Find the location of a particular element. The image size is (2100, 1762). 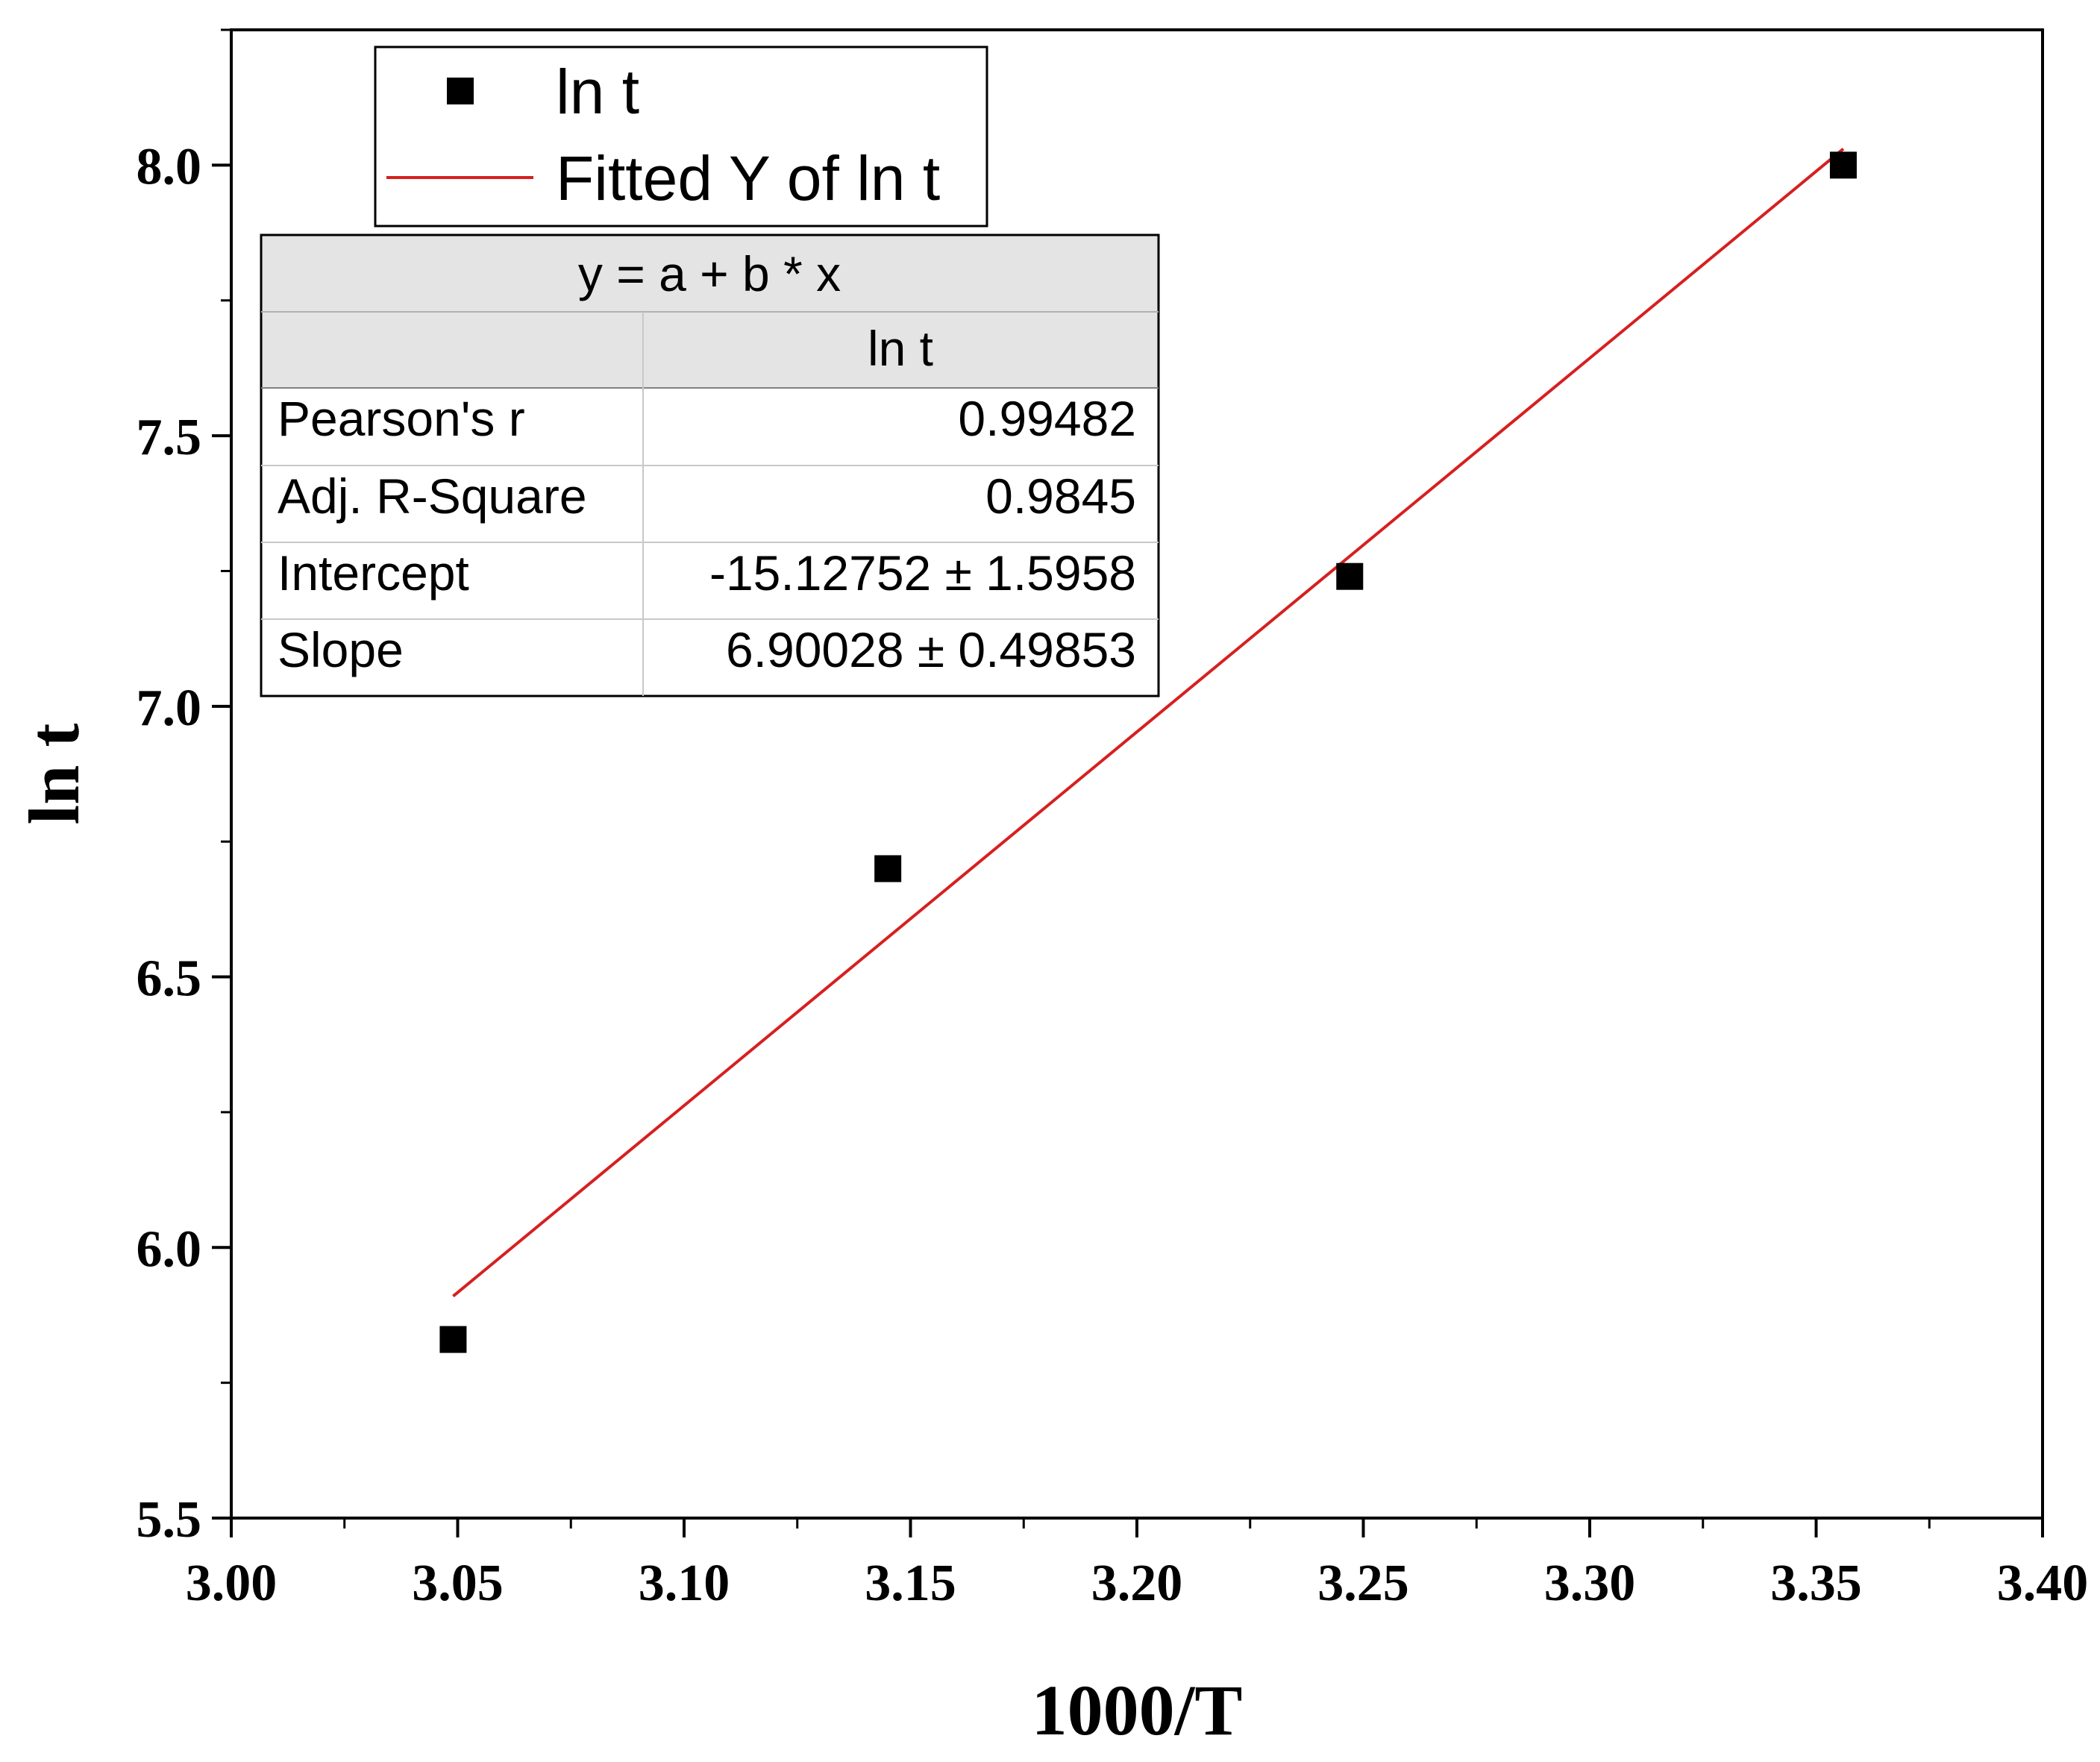

fit-equation: y = a + b * x is located at coordinates (709, 273).